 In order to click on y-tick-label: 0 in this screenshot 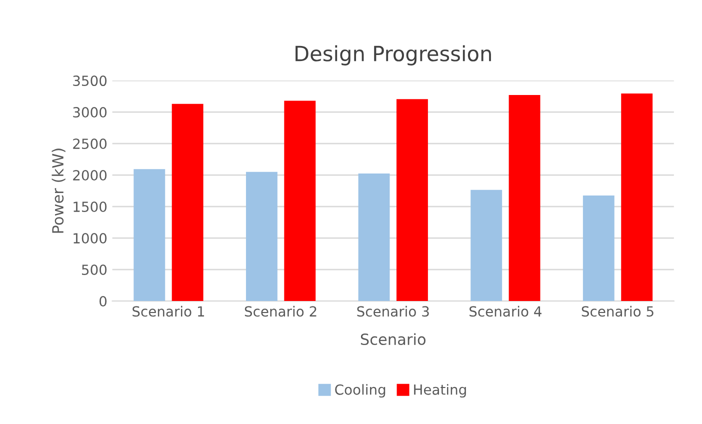, I will do `click(103, 301)`.